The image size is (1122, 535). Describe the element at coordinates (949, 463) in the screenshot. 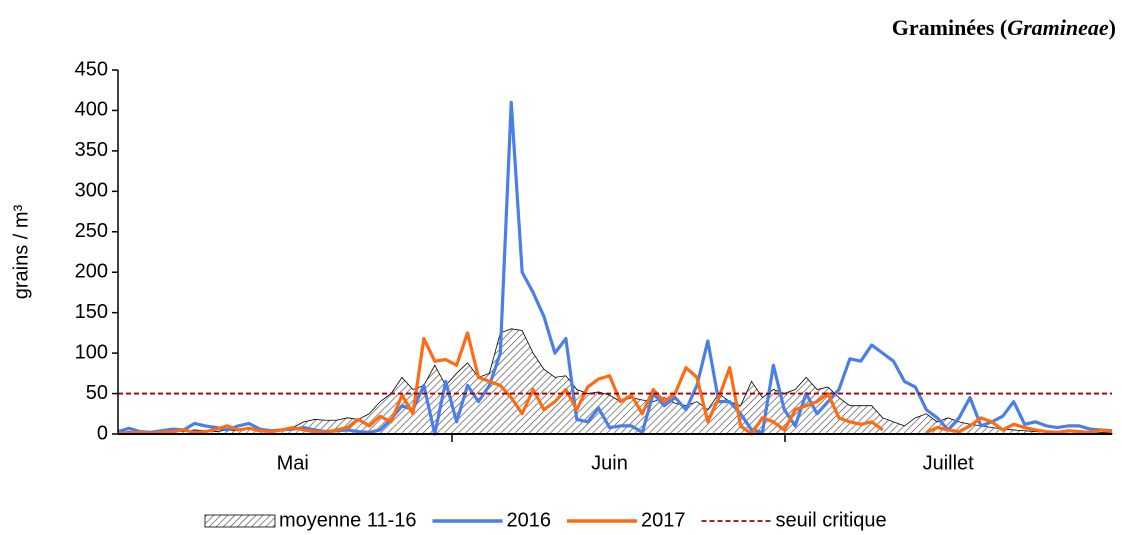

I see `x-tick-label: Juillet` at that location.